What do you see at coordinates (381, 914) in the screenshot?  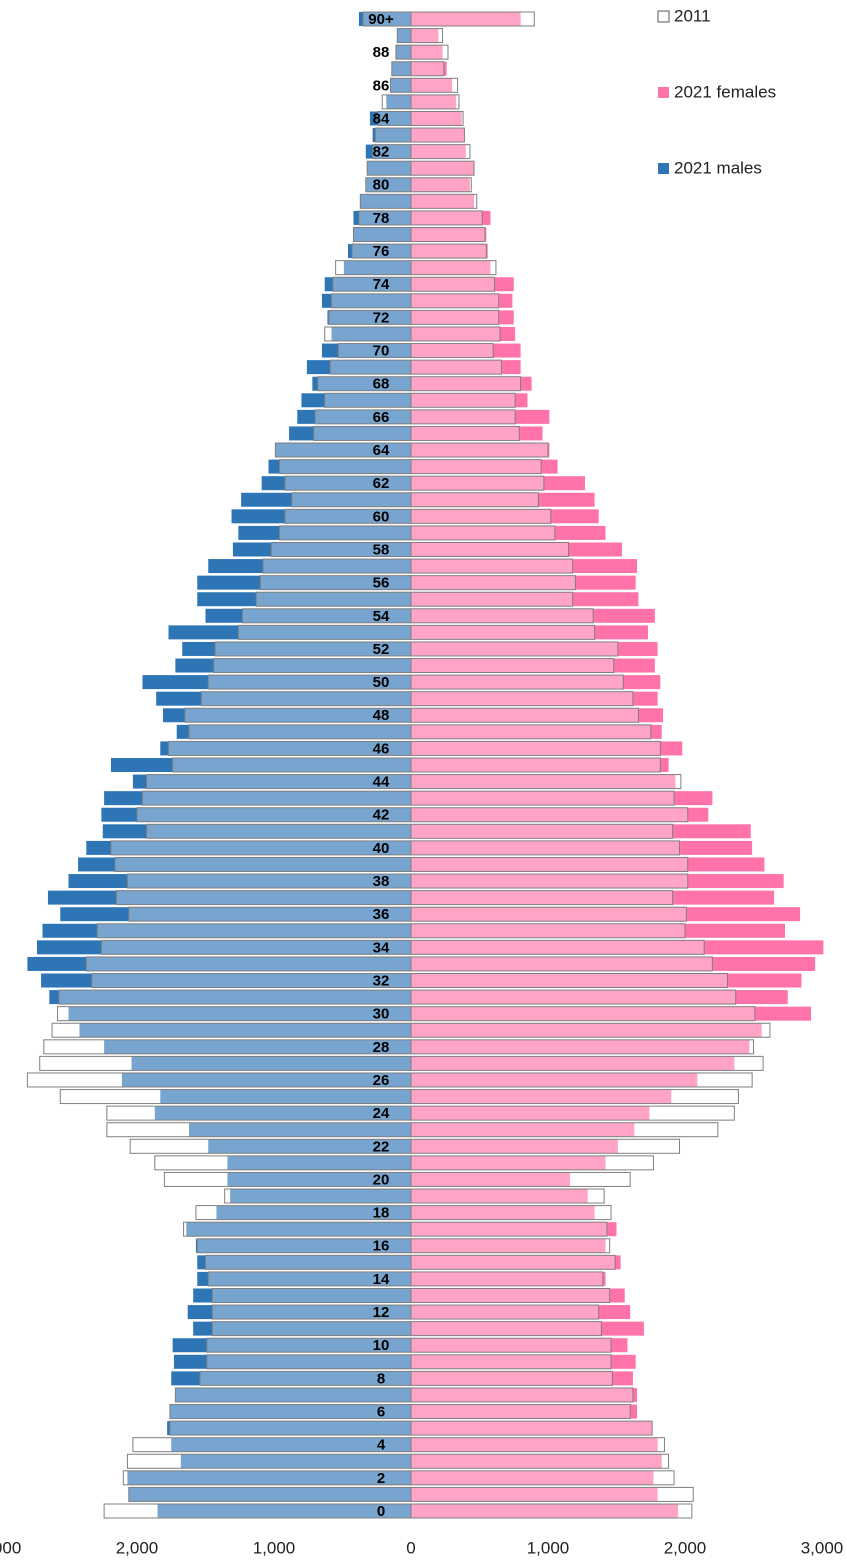 I see `age-label: 36` at bounding box center [381, 914].